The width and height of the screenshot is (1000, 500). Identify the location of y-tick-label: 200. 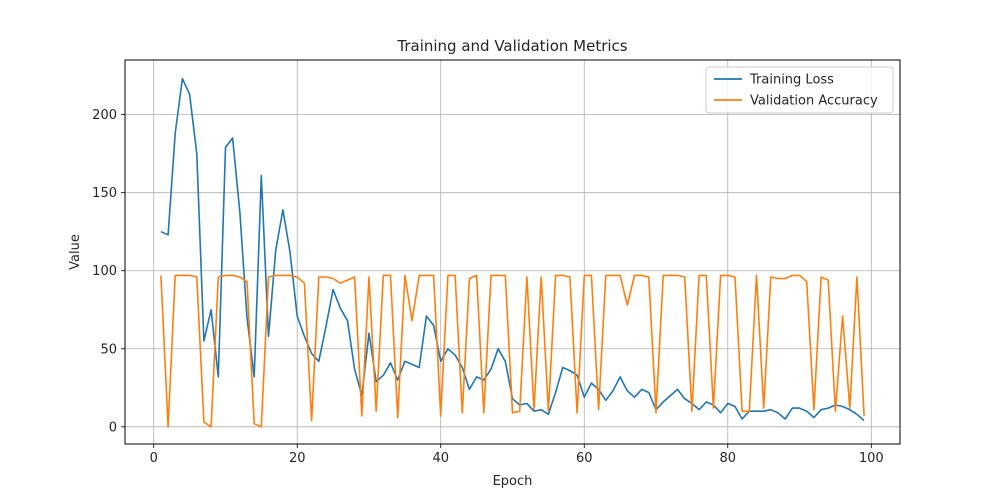
(104, 115).